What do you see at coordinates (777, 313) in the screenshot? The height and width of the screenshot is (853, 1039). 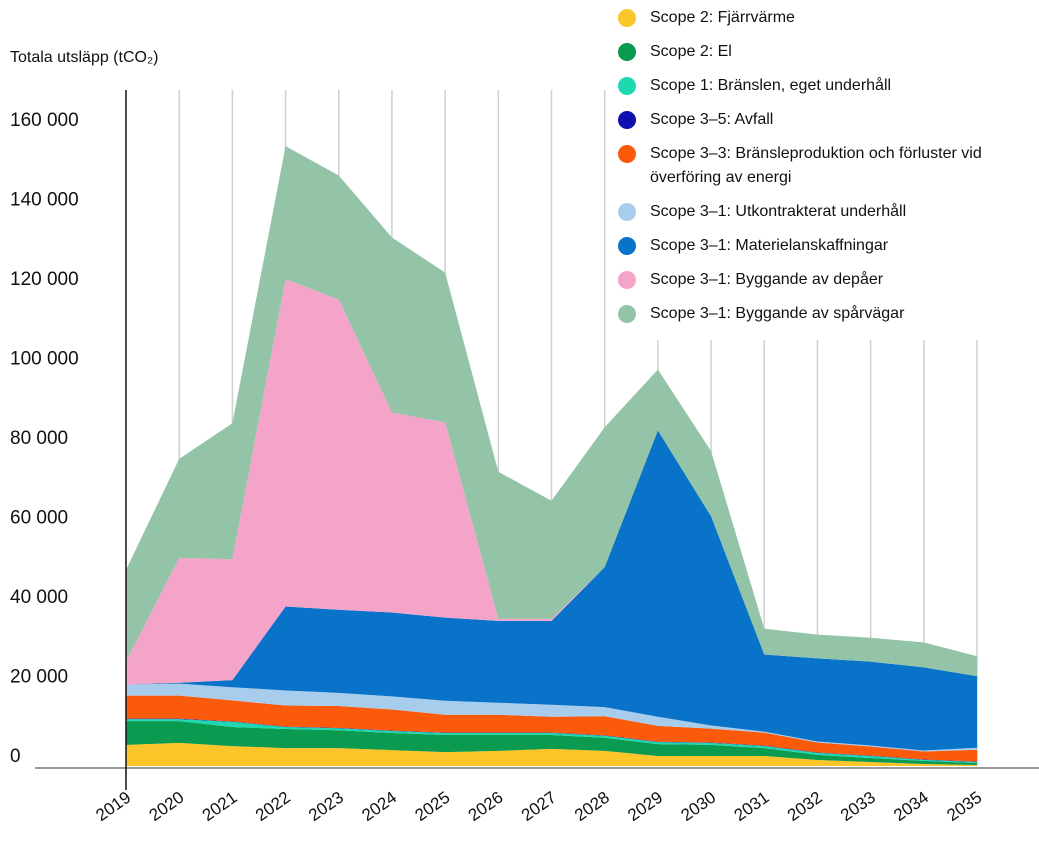 I see `legend-label: Scope 3–1: Byggande av spårvägar` at bounding box center [777, 313].